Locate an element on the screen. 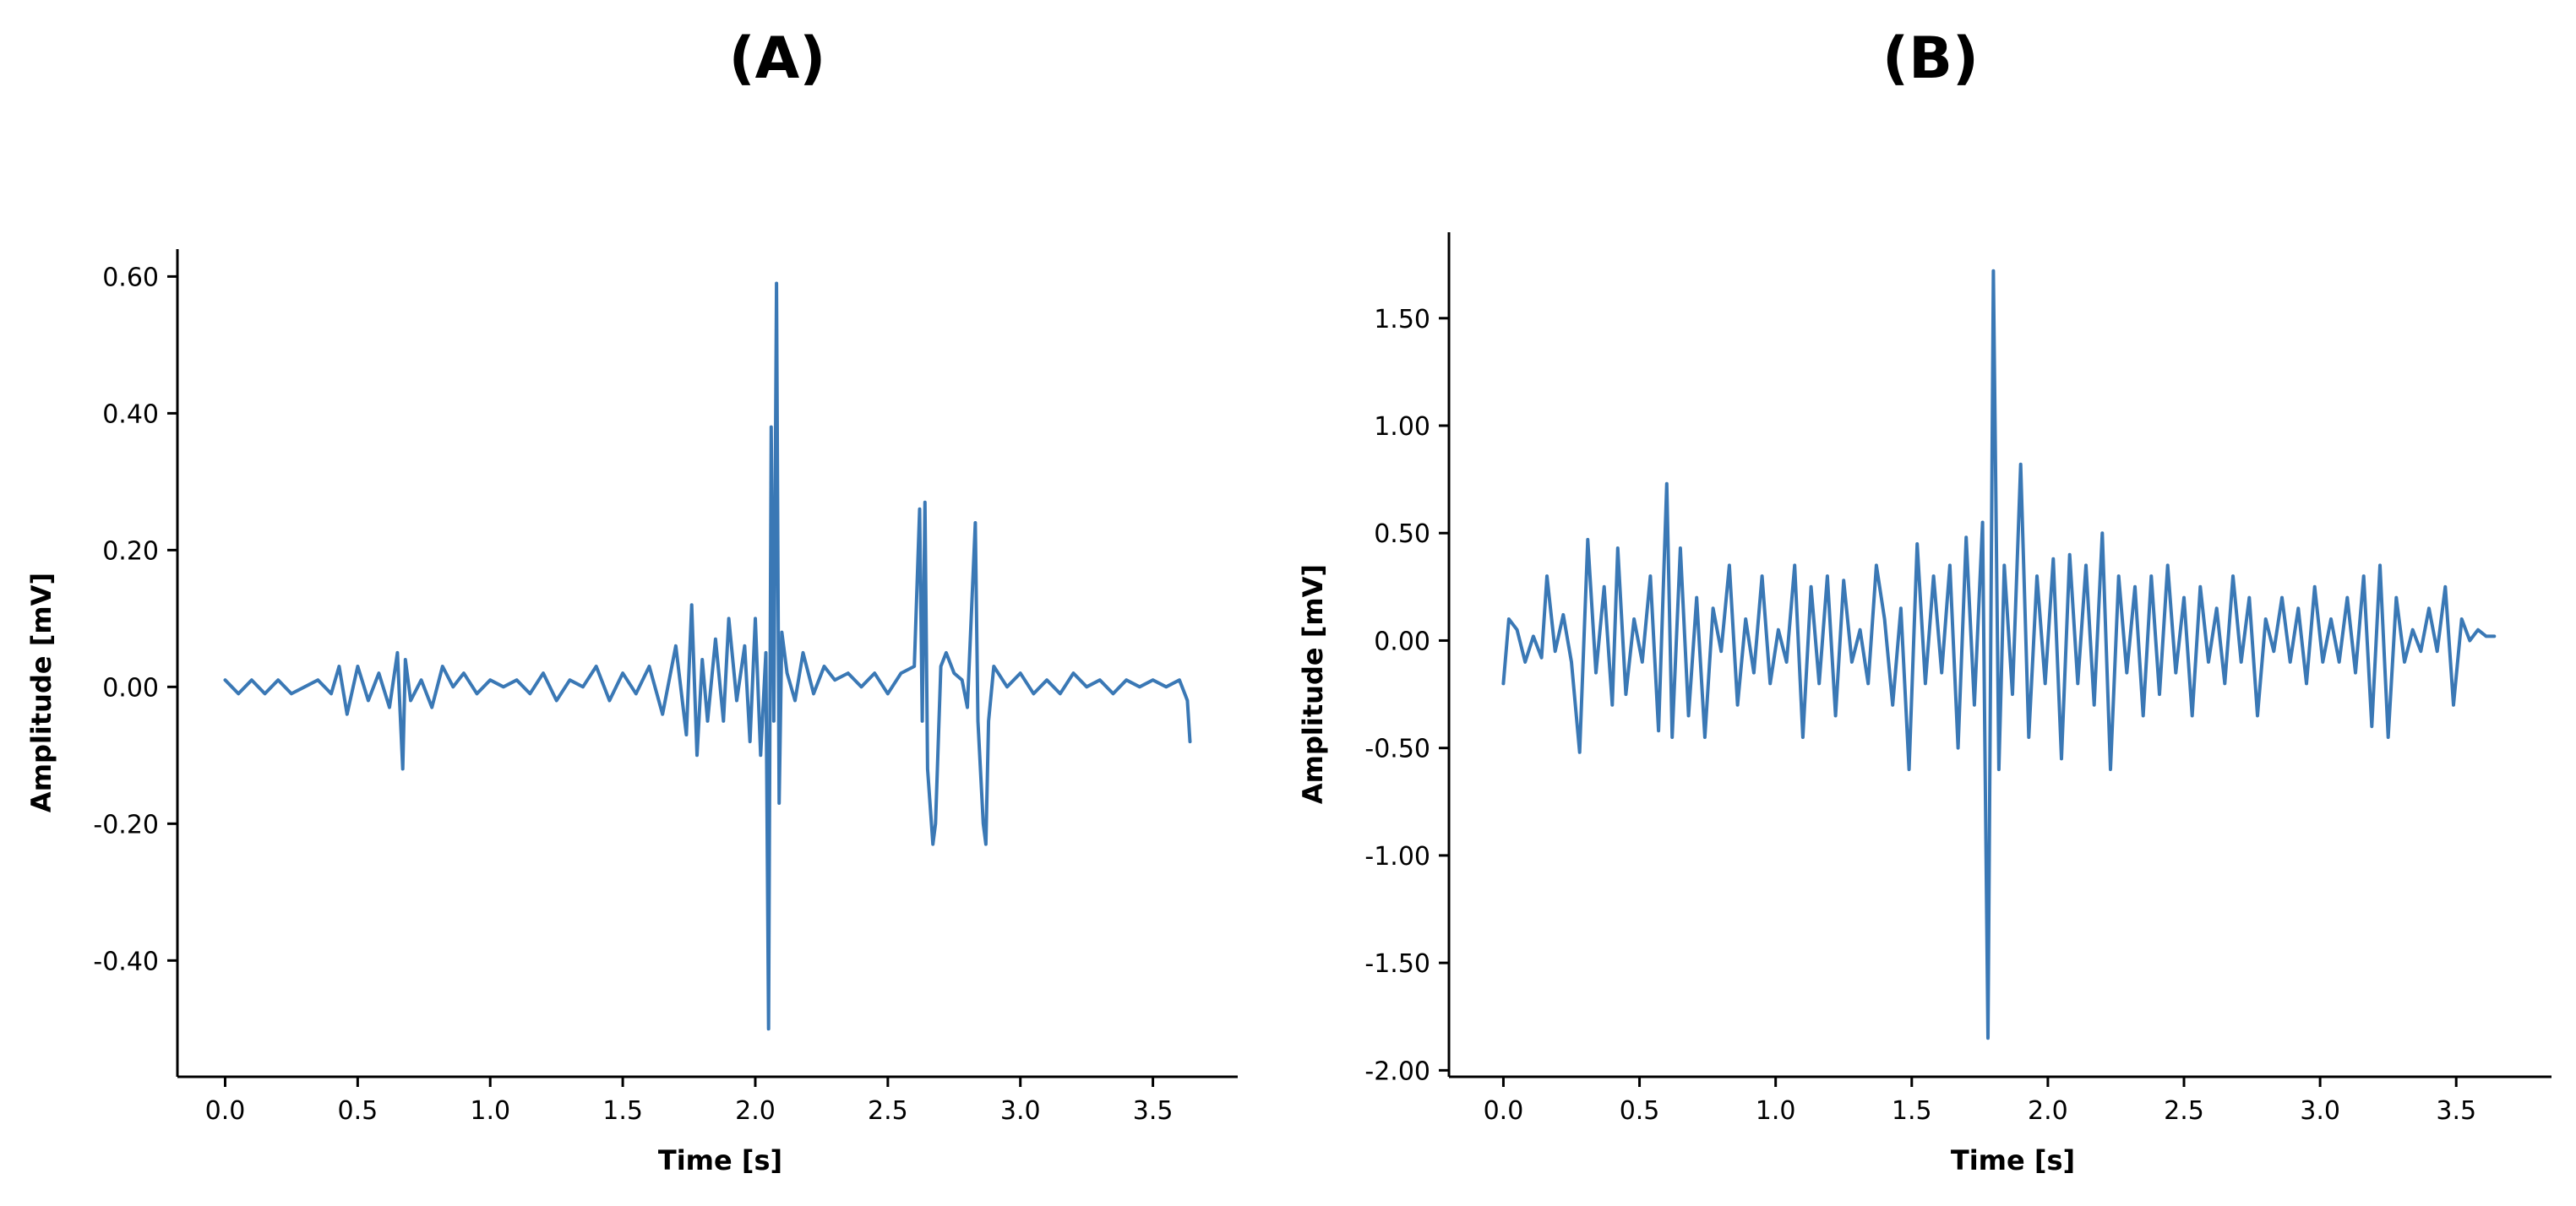  y-tick-label: 0.60 is located at coordinates (130, 277).